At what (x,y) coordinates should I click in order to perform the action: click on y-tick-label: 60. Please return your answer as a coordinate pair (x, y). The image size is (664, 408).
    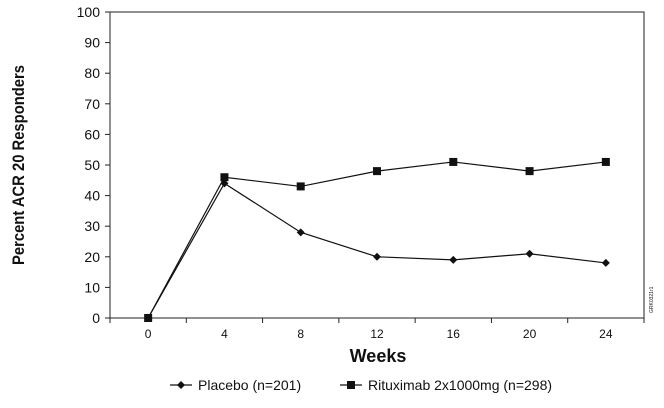
    Looking at the image, I should click on (92, 134).